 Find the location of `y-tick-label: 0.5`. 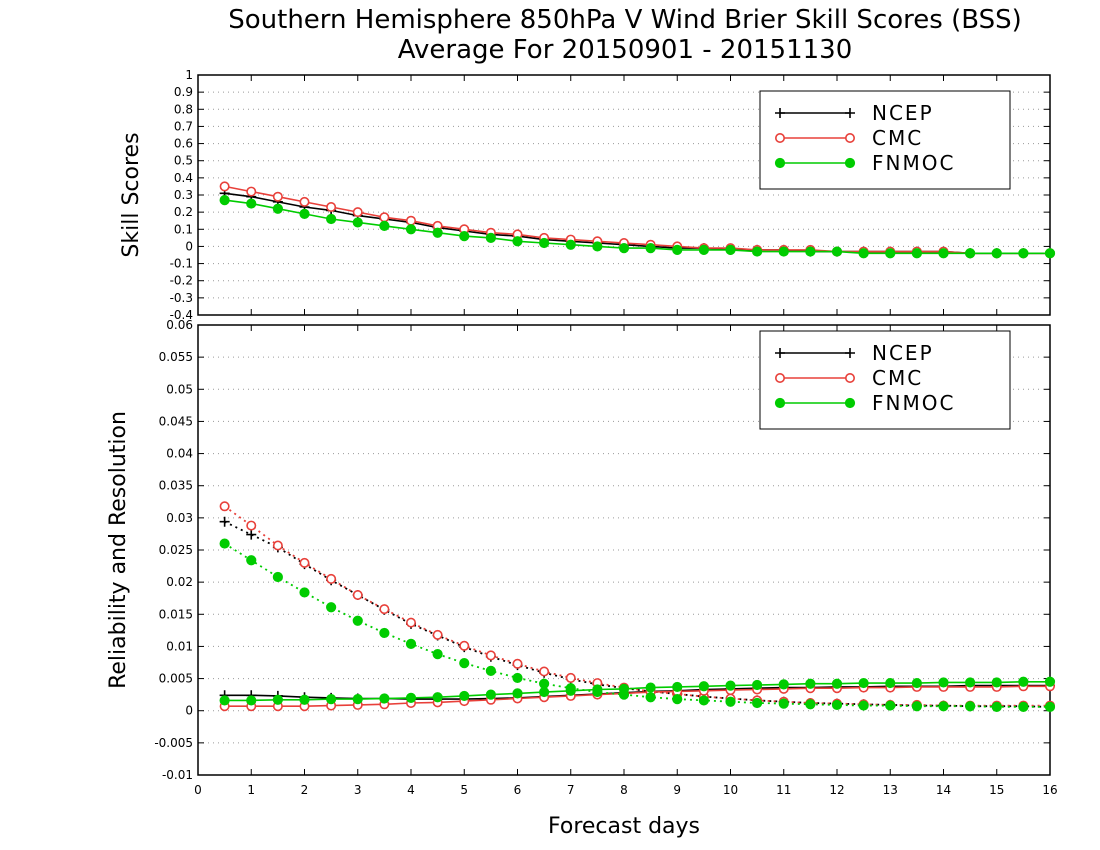

y-tick-label: 0.5 is located at coordinates (183, 161).